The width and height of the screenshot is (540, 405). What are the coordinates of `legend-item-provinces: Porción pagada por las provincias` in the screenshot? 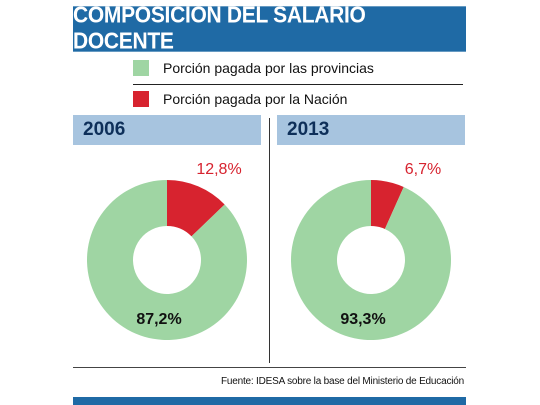 It's located at (283, 68).